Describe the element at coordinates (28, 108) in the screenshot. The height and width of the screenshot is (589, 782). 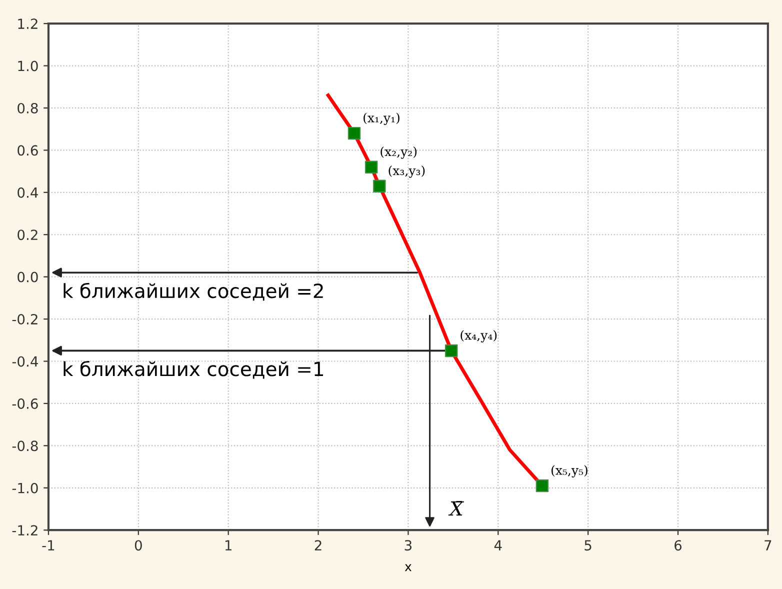
I see `y-tick-label: 0.8` at that location.